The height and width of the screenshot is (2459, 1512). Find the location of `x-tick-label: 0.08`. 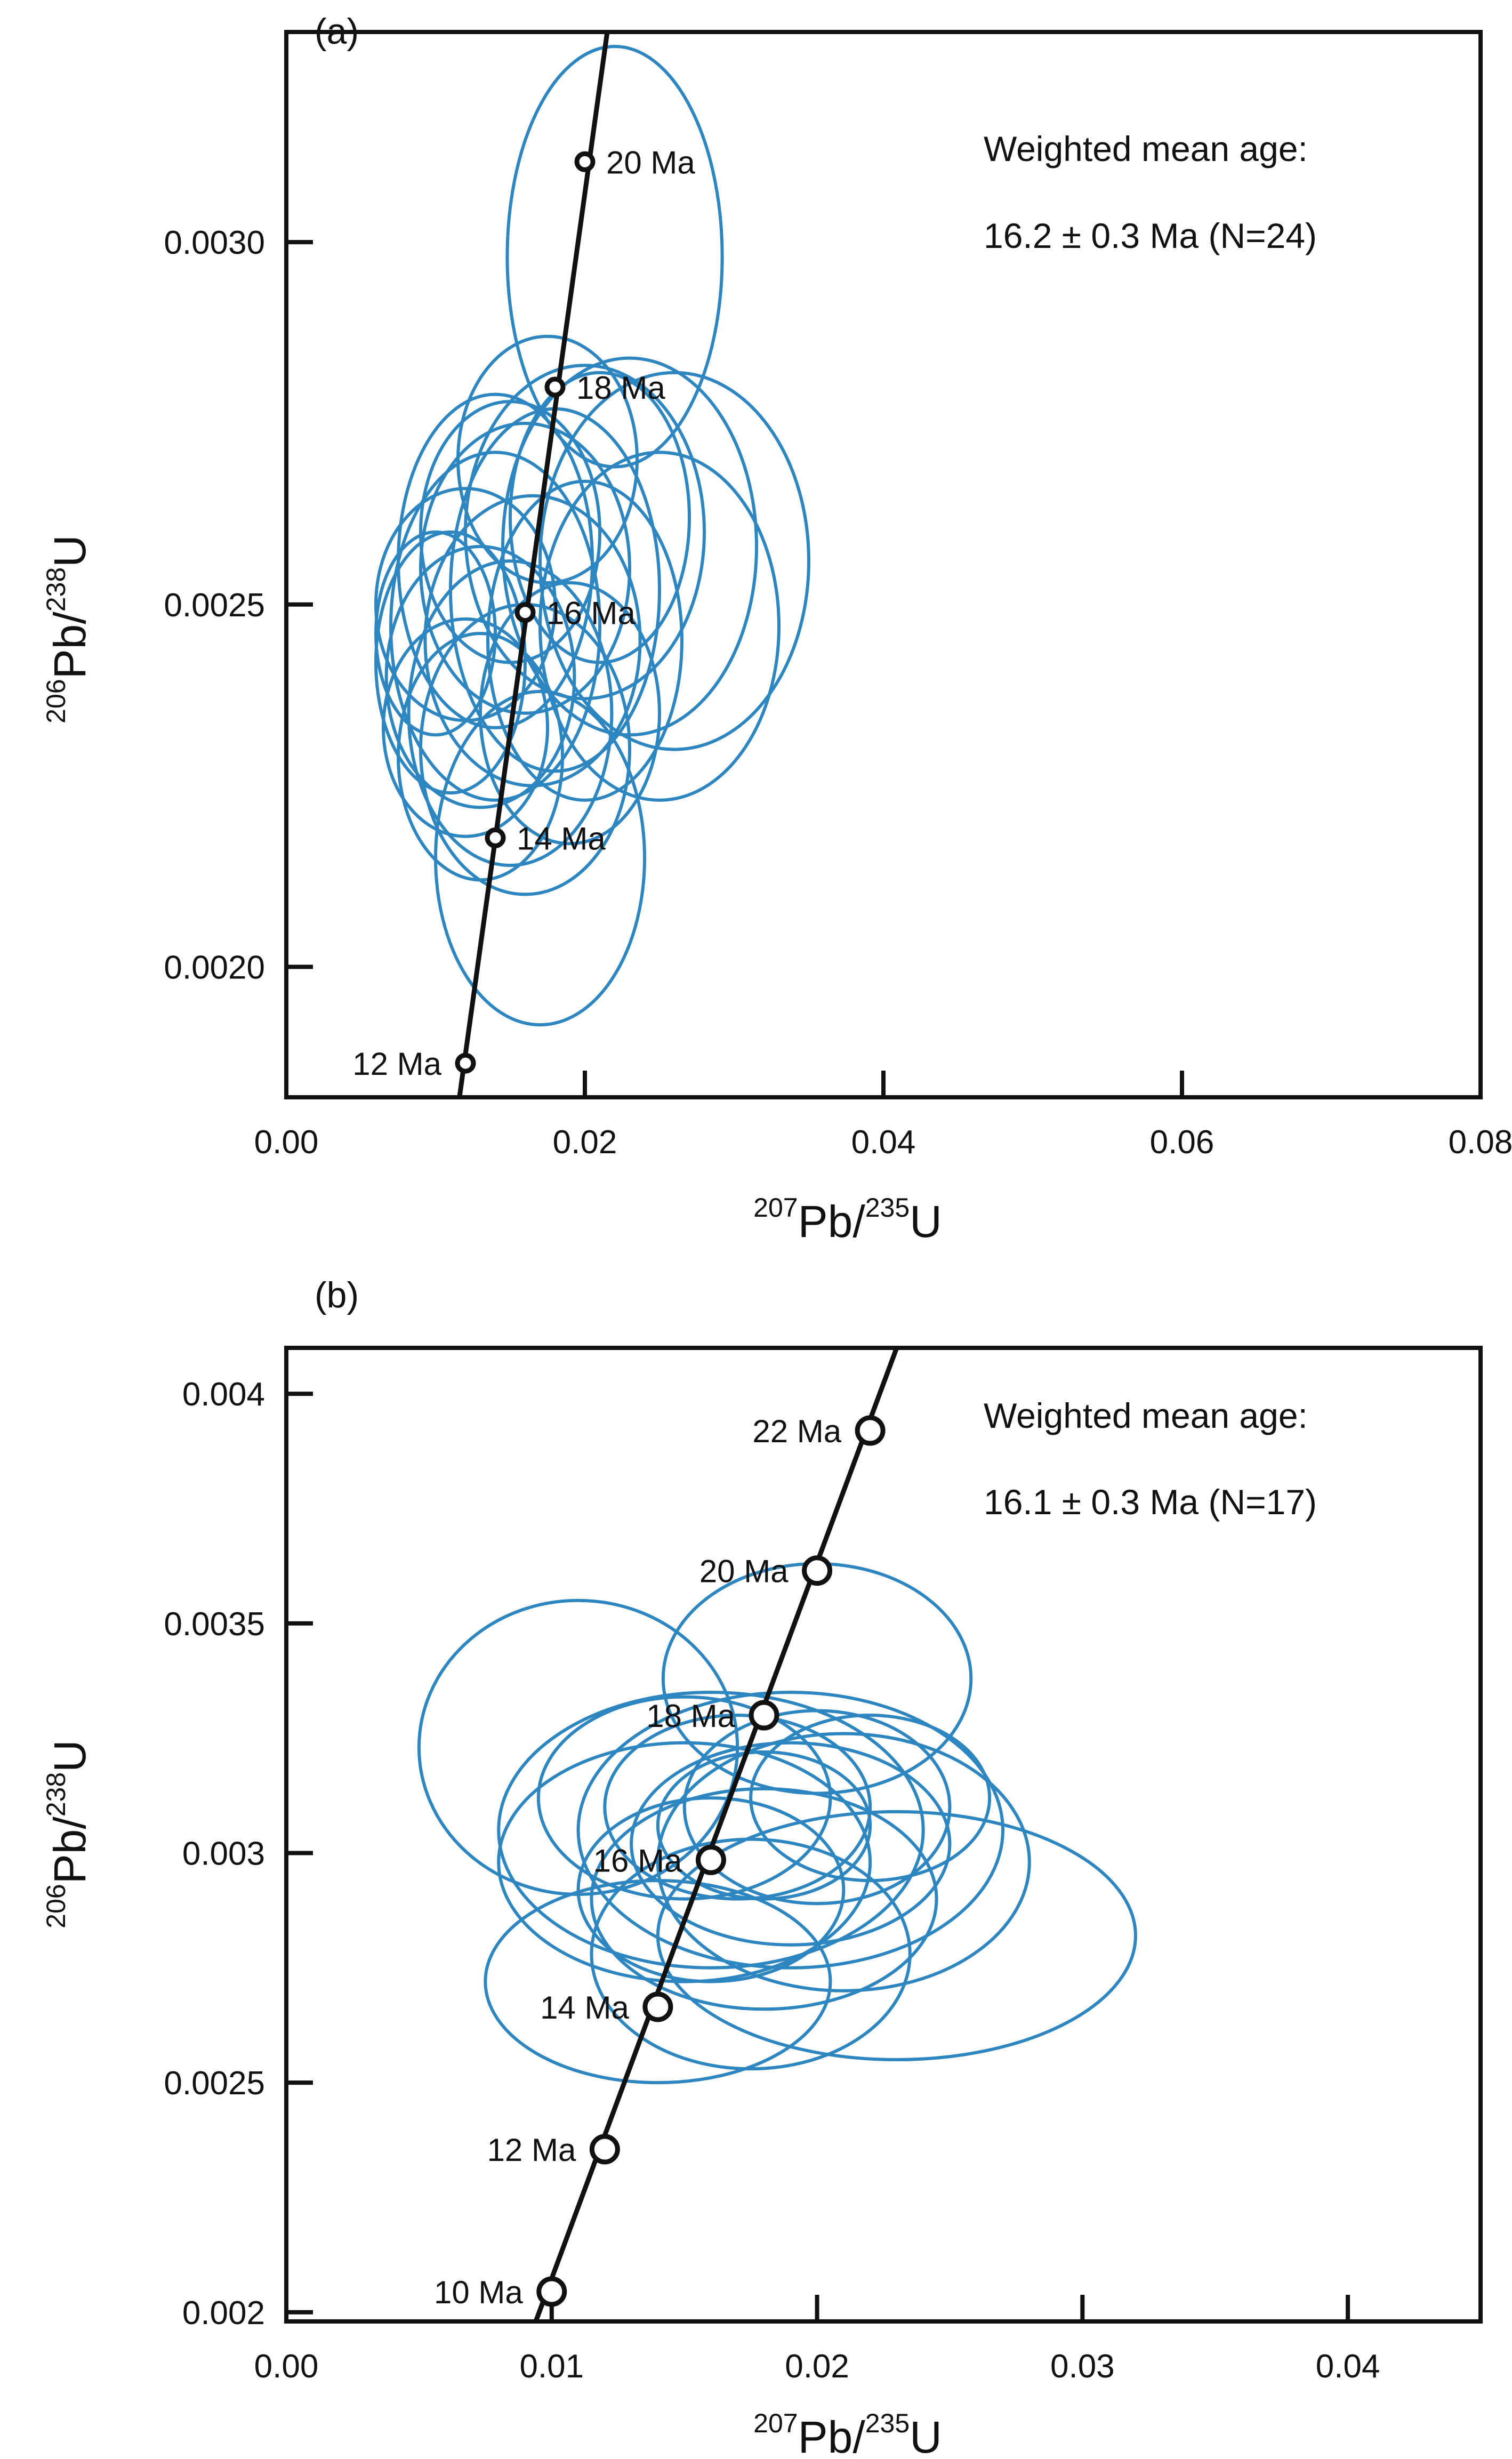

x-tick-label: 0.08 is located at coordinates (1480, 1142).